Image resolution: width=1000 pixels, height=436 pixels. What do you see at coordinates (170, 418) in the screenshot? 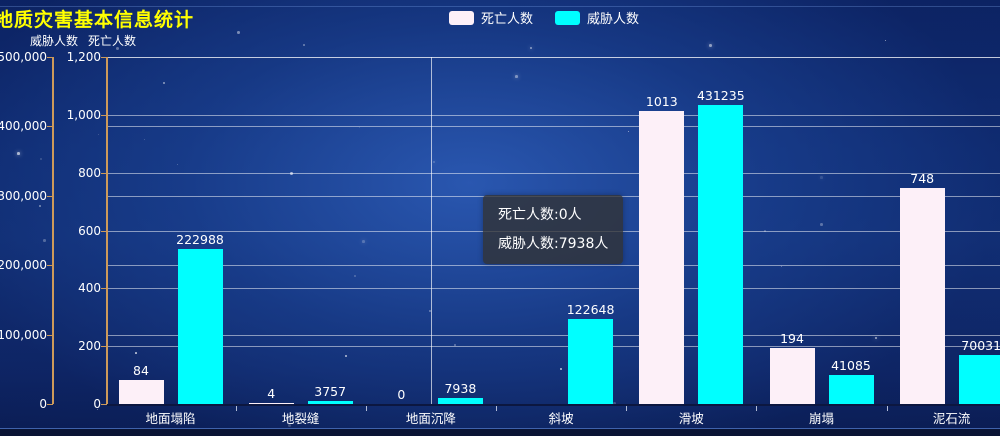
I see `x-axis-category-label: 地面塌陷` at bounding box center [170, 418].